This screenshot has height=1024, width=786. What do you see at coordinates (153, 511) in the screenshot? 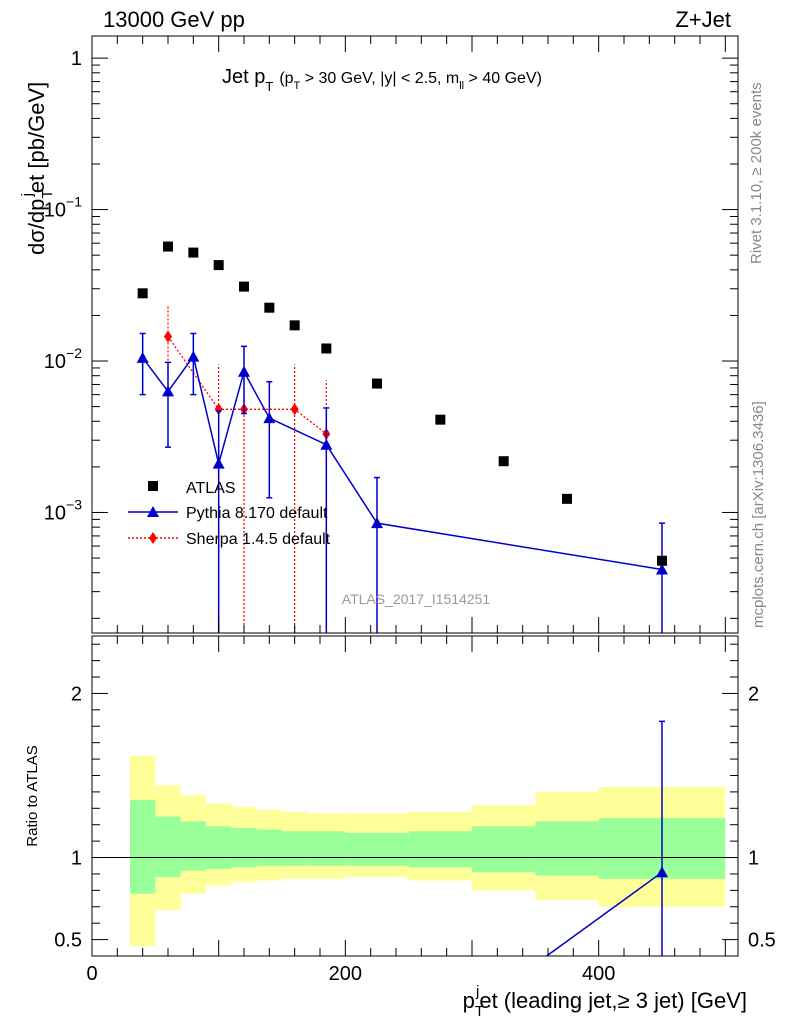
I see `legend-pythia-marker` at bounding box center [153, 511].